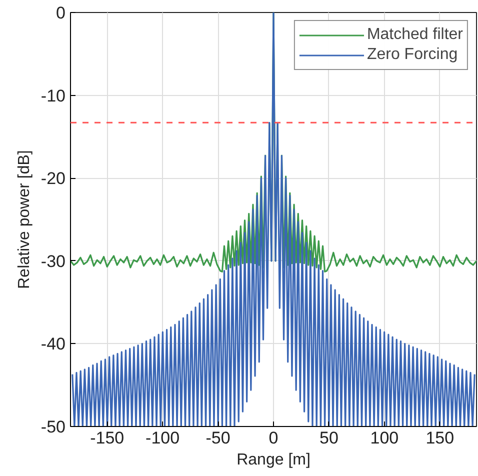 This screenshot has width=478, height=476. I want to click on legend-label: Zero Forcing, so click(412, 55).